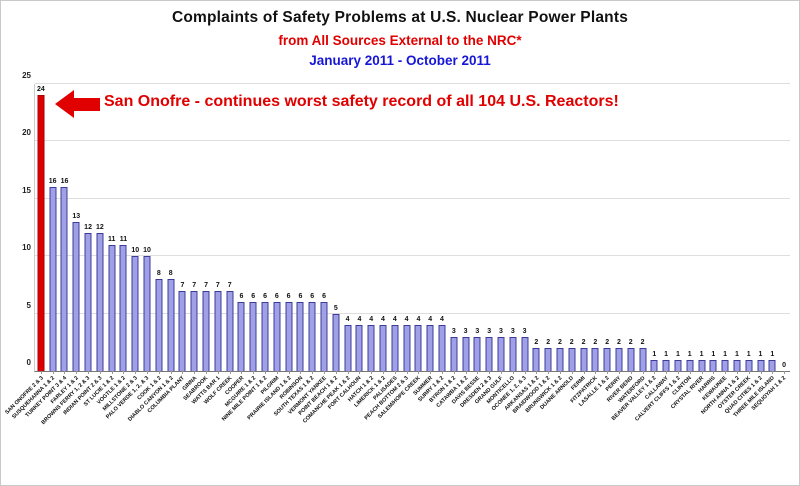  I want to click on bar-slot: 3 CATAWBA 1 & 2, so click(453, 247).